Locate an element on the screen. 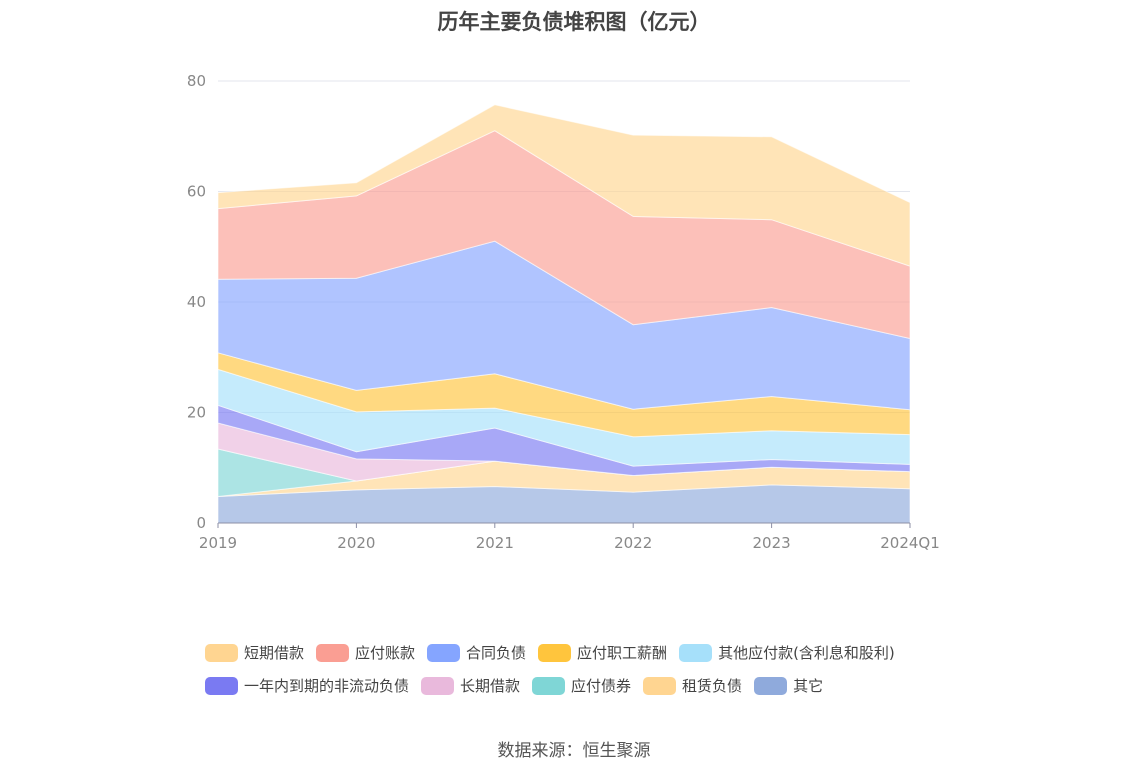  legend-label: 一年内到期的非流动负债 is located at coordinates (327, 686).